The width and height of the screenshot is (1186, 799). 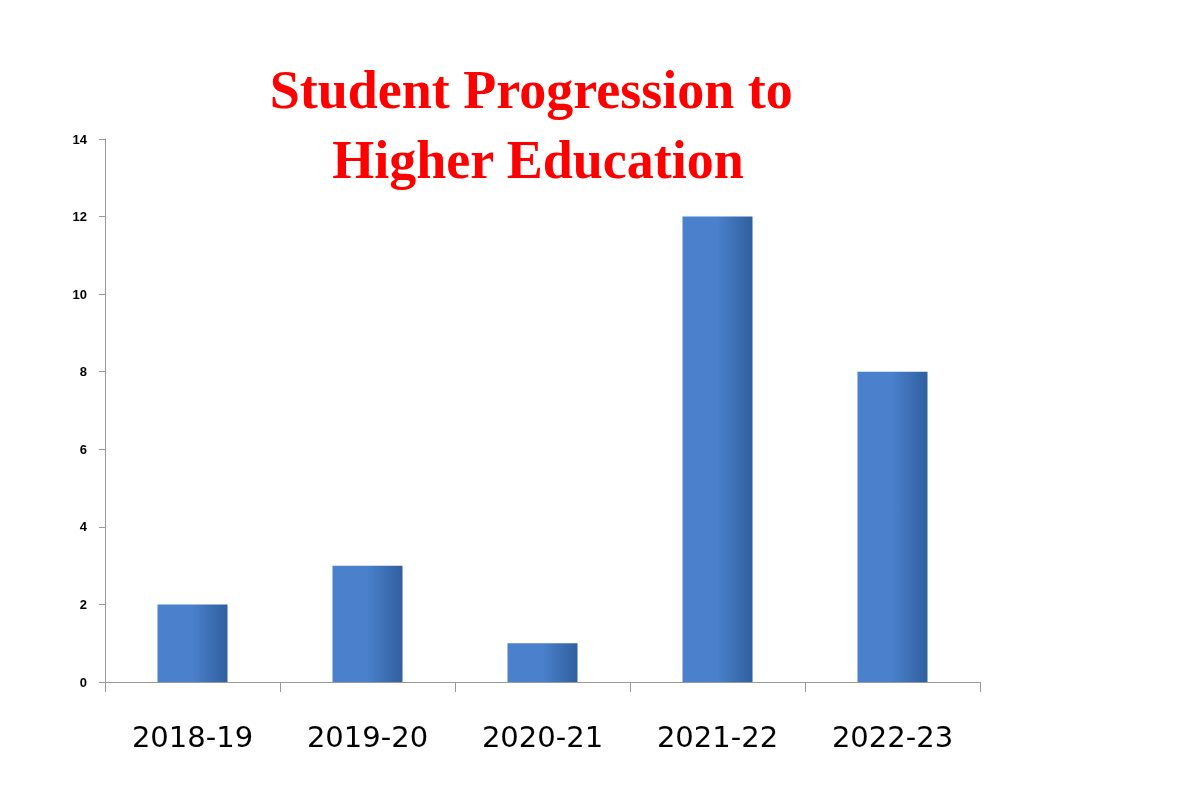 What do you see at coordinates (83, 527) in the screenshot?
I see `y-tick-label: 4` at bounding box center [83, 527].